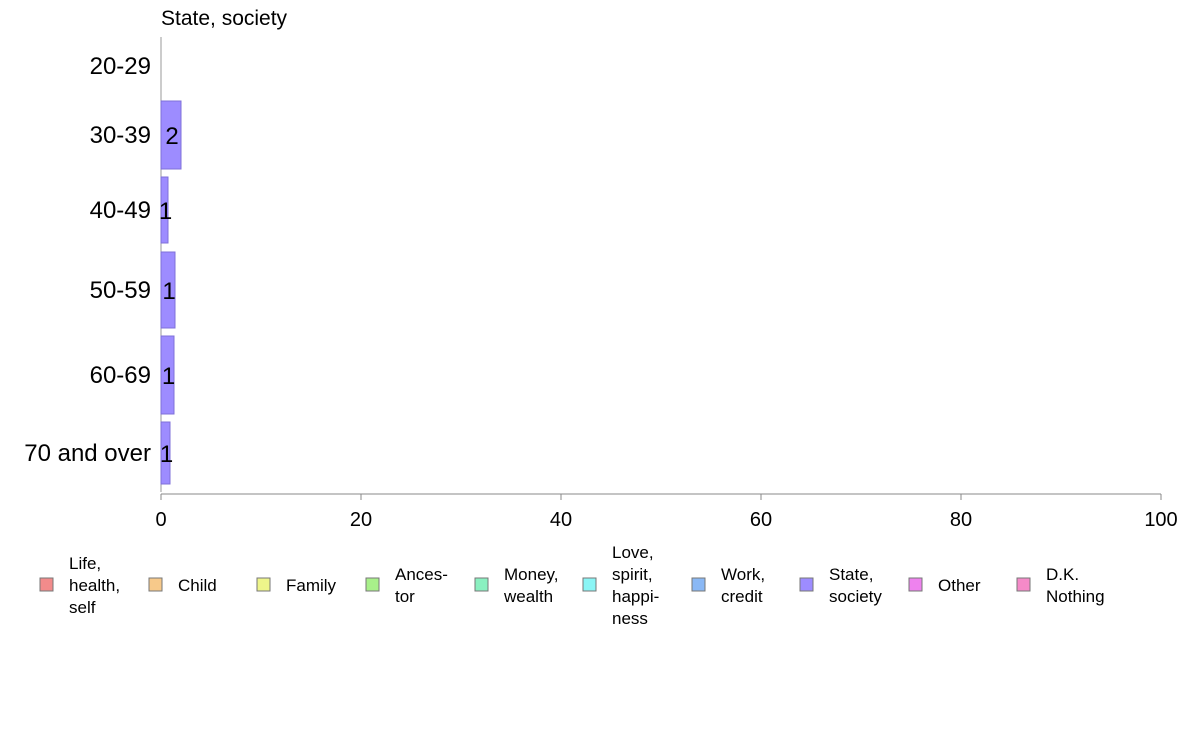 The width and height of the screenshot is (1188, 736). I want to click on legend-item: Other, so click(944, 585).